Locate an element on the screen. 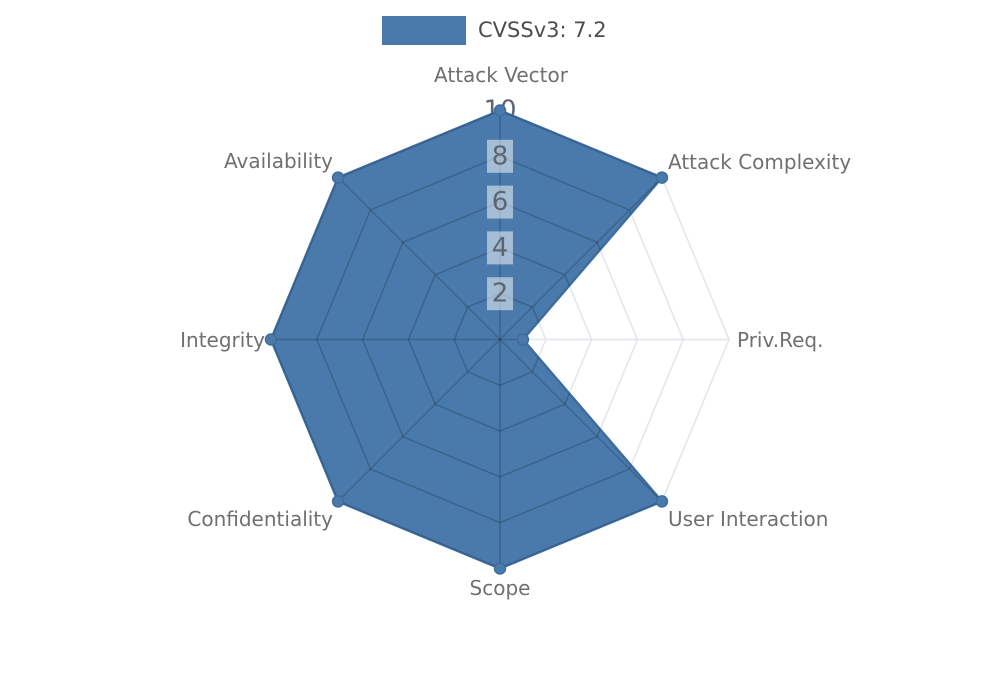 The image size is (1000, 700). tick-label-4: 4 is located at coordinates (500, 248).